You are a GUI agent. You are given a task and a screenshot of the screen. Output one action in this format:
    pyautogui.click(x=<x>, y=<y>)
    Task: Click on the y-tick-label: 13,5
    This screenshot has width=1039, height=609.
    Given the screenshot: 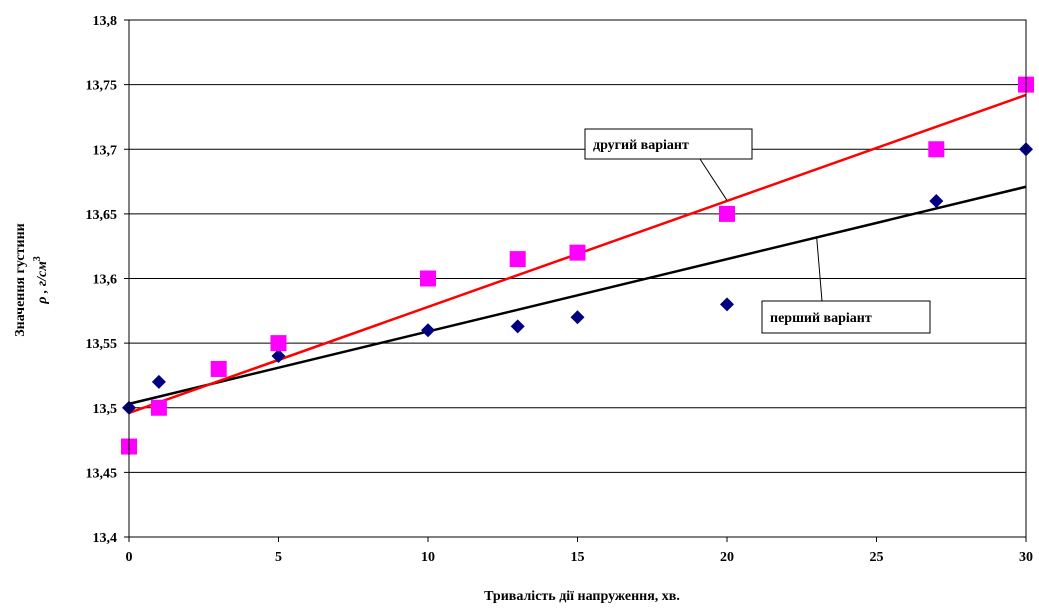 What is the action you would take?
    pyautogui.click(x=105, y=409)
    